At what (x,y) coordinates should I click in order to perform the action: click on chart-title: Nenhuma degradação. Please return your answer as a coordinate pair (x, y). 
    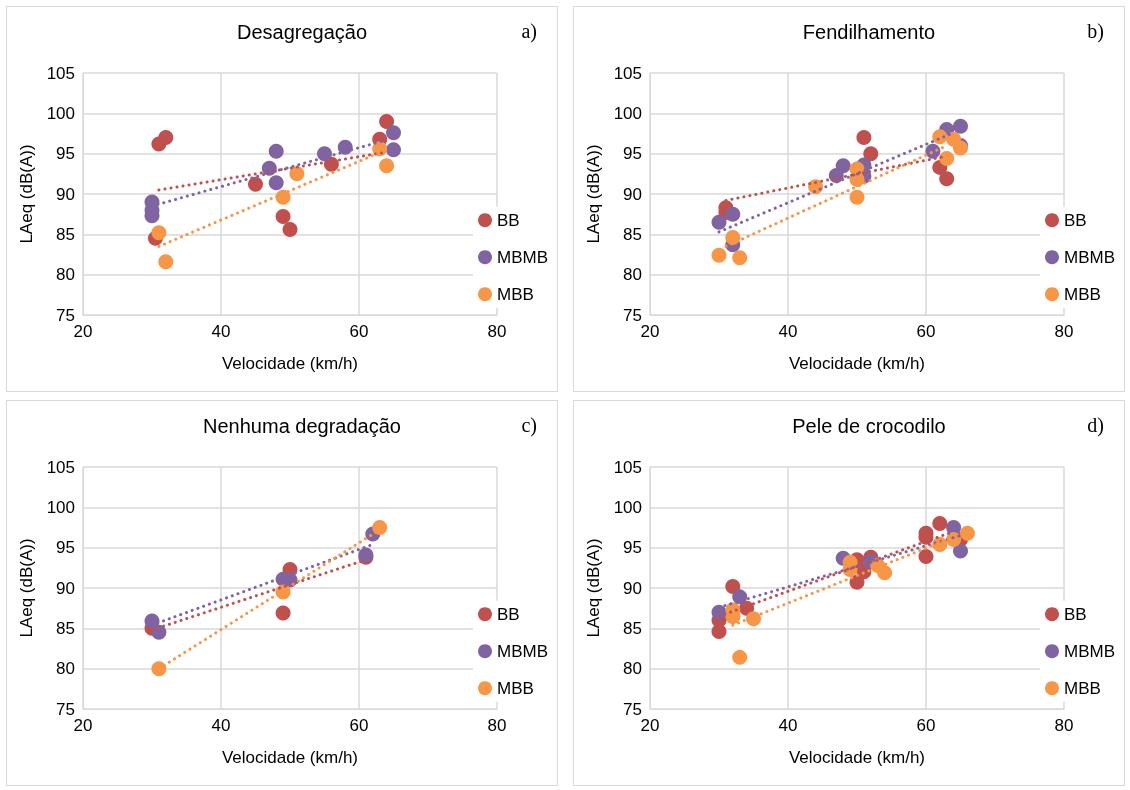
    Looking at the image, I should click on (302, 426).